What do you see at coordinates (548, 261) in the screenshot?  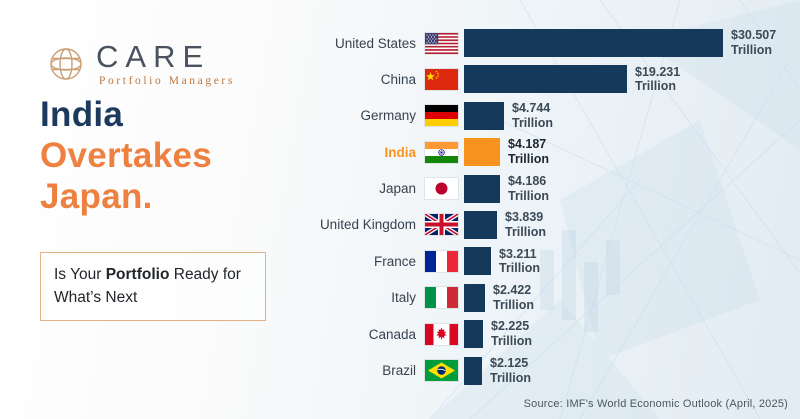 I see `chart-row-france: France $3.211 Trillion` at bounding box center [548, 261].